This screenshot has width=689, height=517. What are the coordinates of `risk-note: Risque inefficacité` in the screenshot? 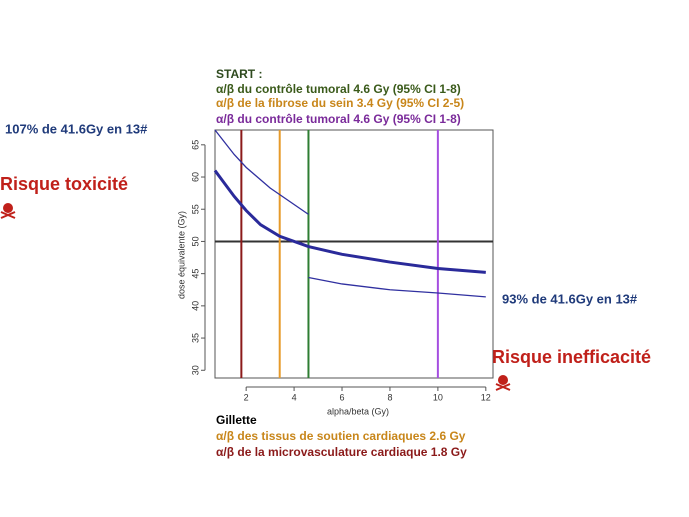 It's located at (571, 357).